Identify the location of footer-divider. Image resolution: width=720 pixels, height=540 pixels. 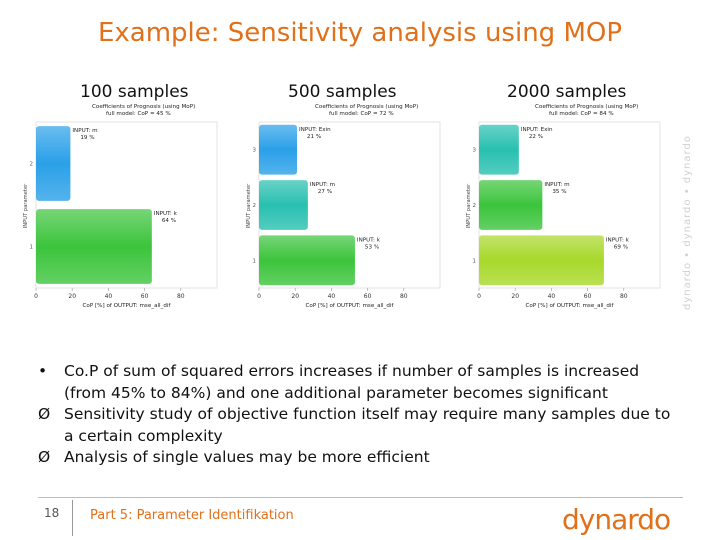
(360, 497).